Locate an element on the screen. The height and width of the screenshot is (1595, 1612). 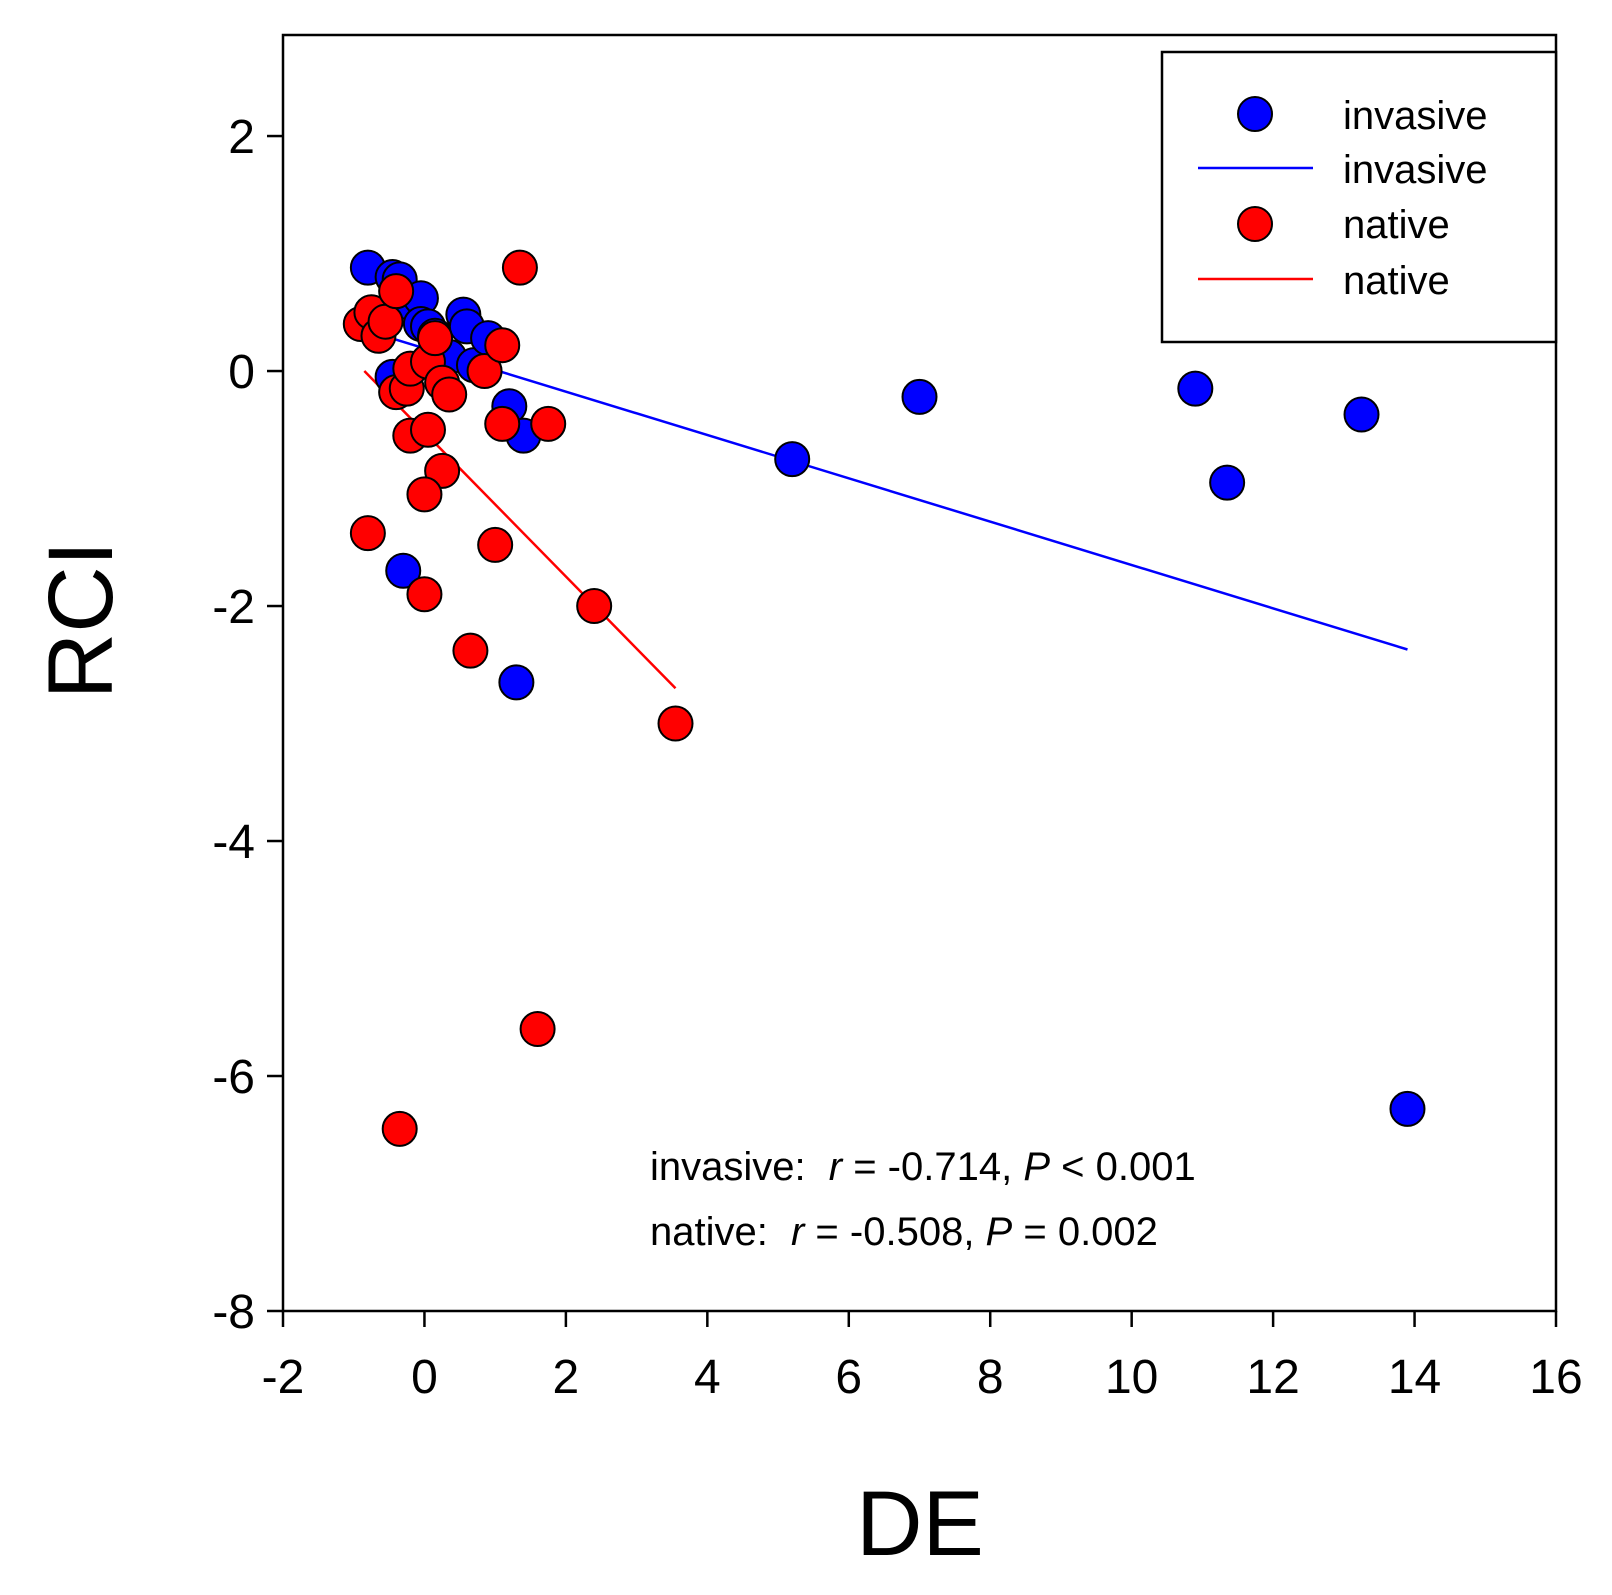
stats-native: native: r = -0.508, P = 0.002 is located at coordinates (904, 1232).